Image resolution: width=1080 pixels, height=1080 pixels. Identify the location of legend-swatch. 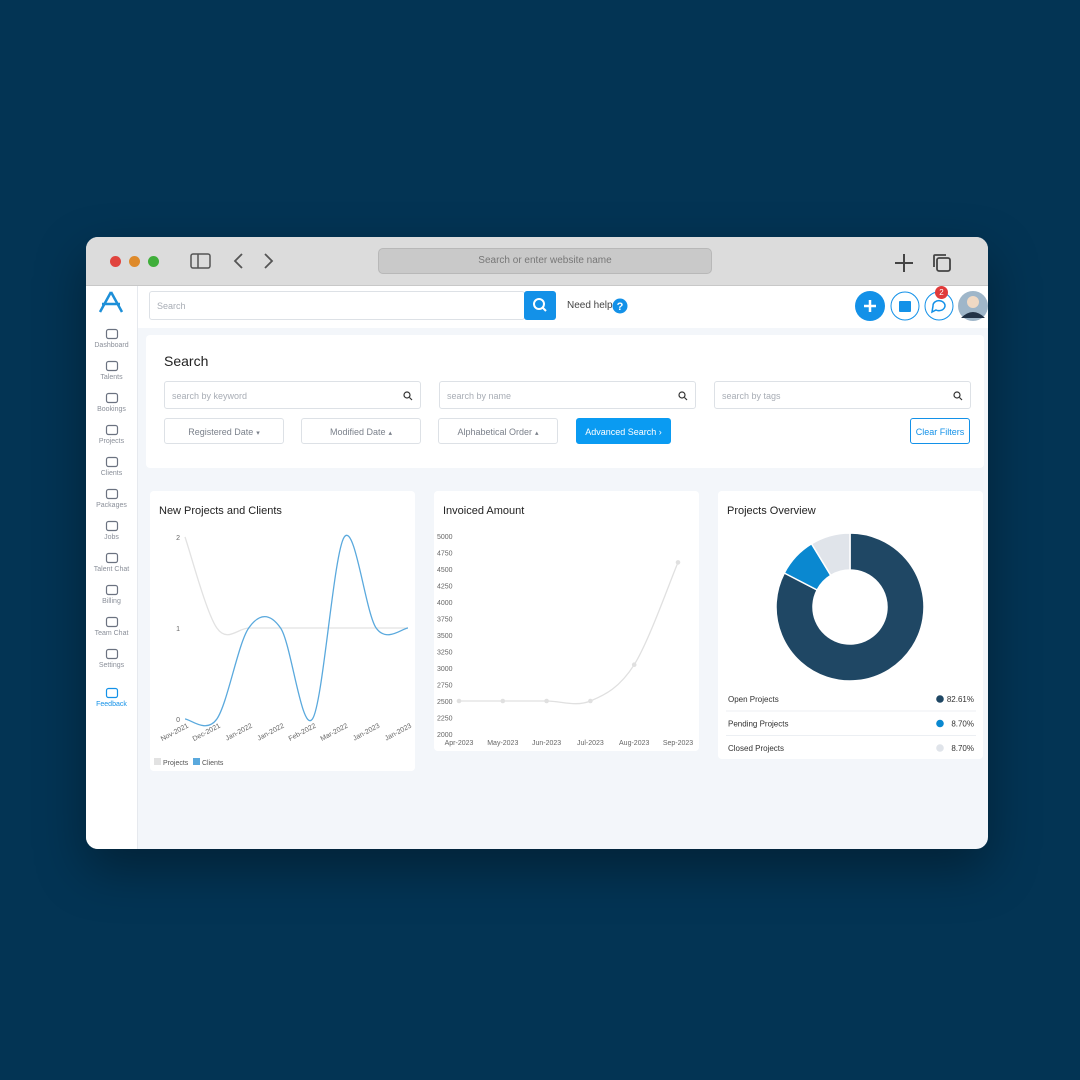
(196, 761).